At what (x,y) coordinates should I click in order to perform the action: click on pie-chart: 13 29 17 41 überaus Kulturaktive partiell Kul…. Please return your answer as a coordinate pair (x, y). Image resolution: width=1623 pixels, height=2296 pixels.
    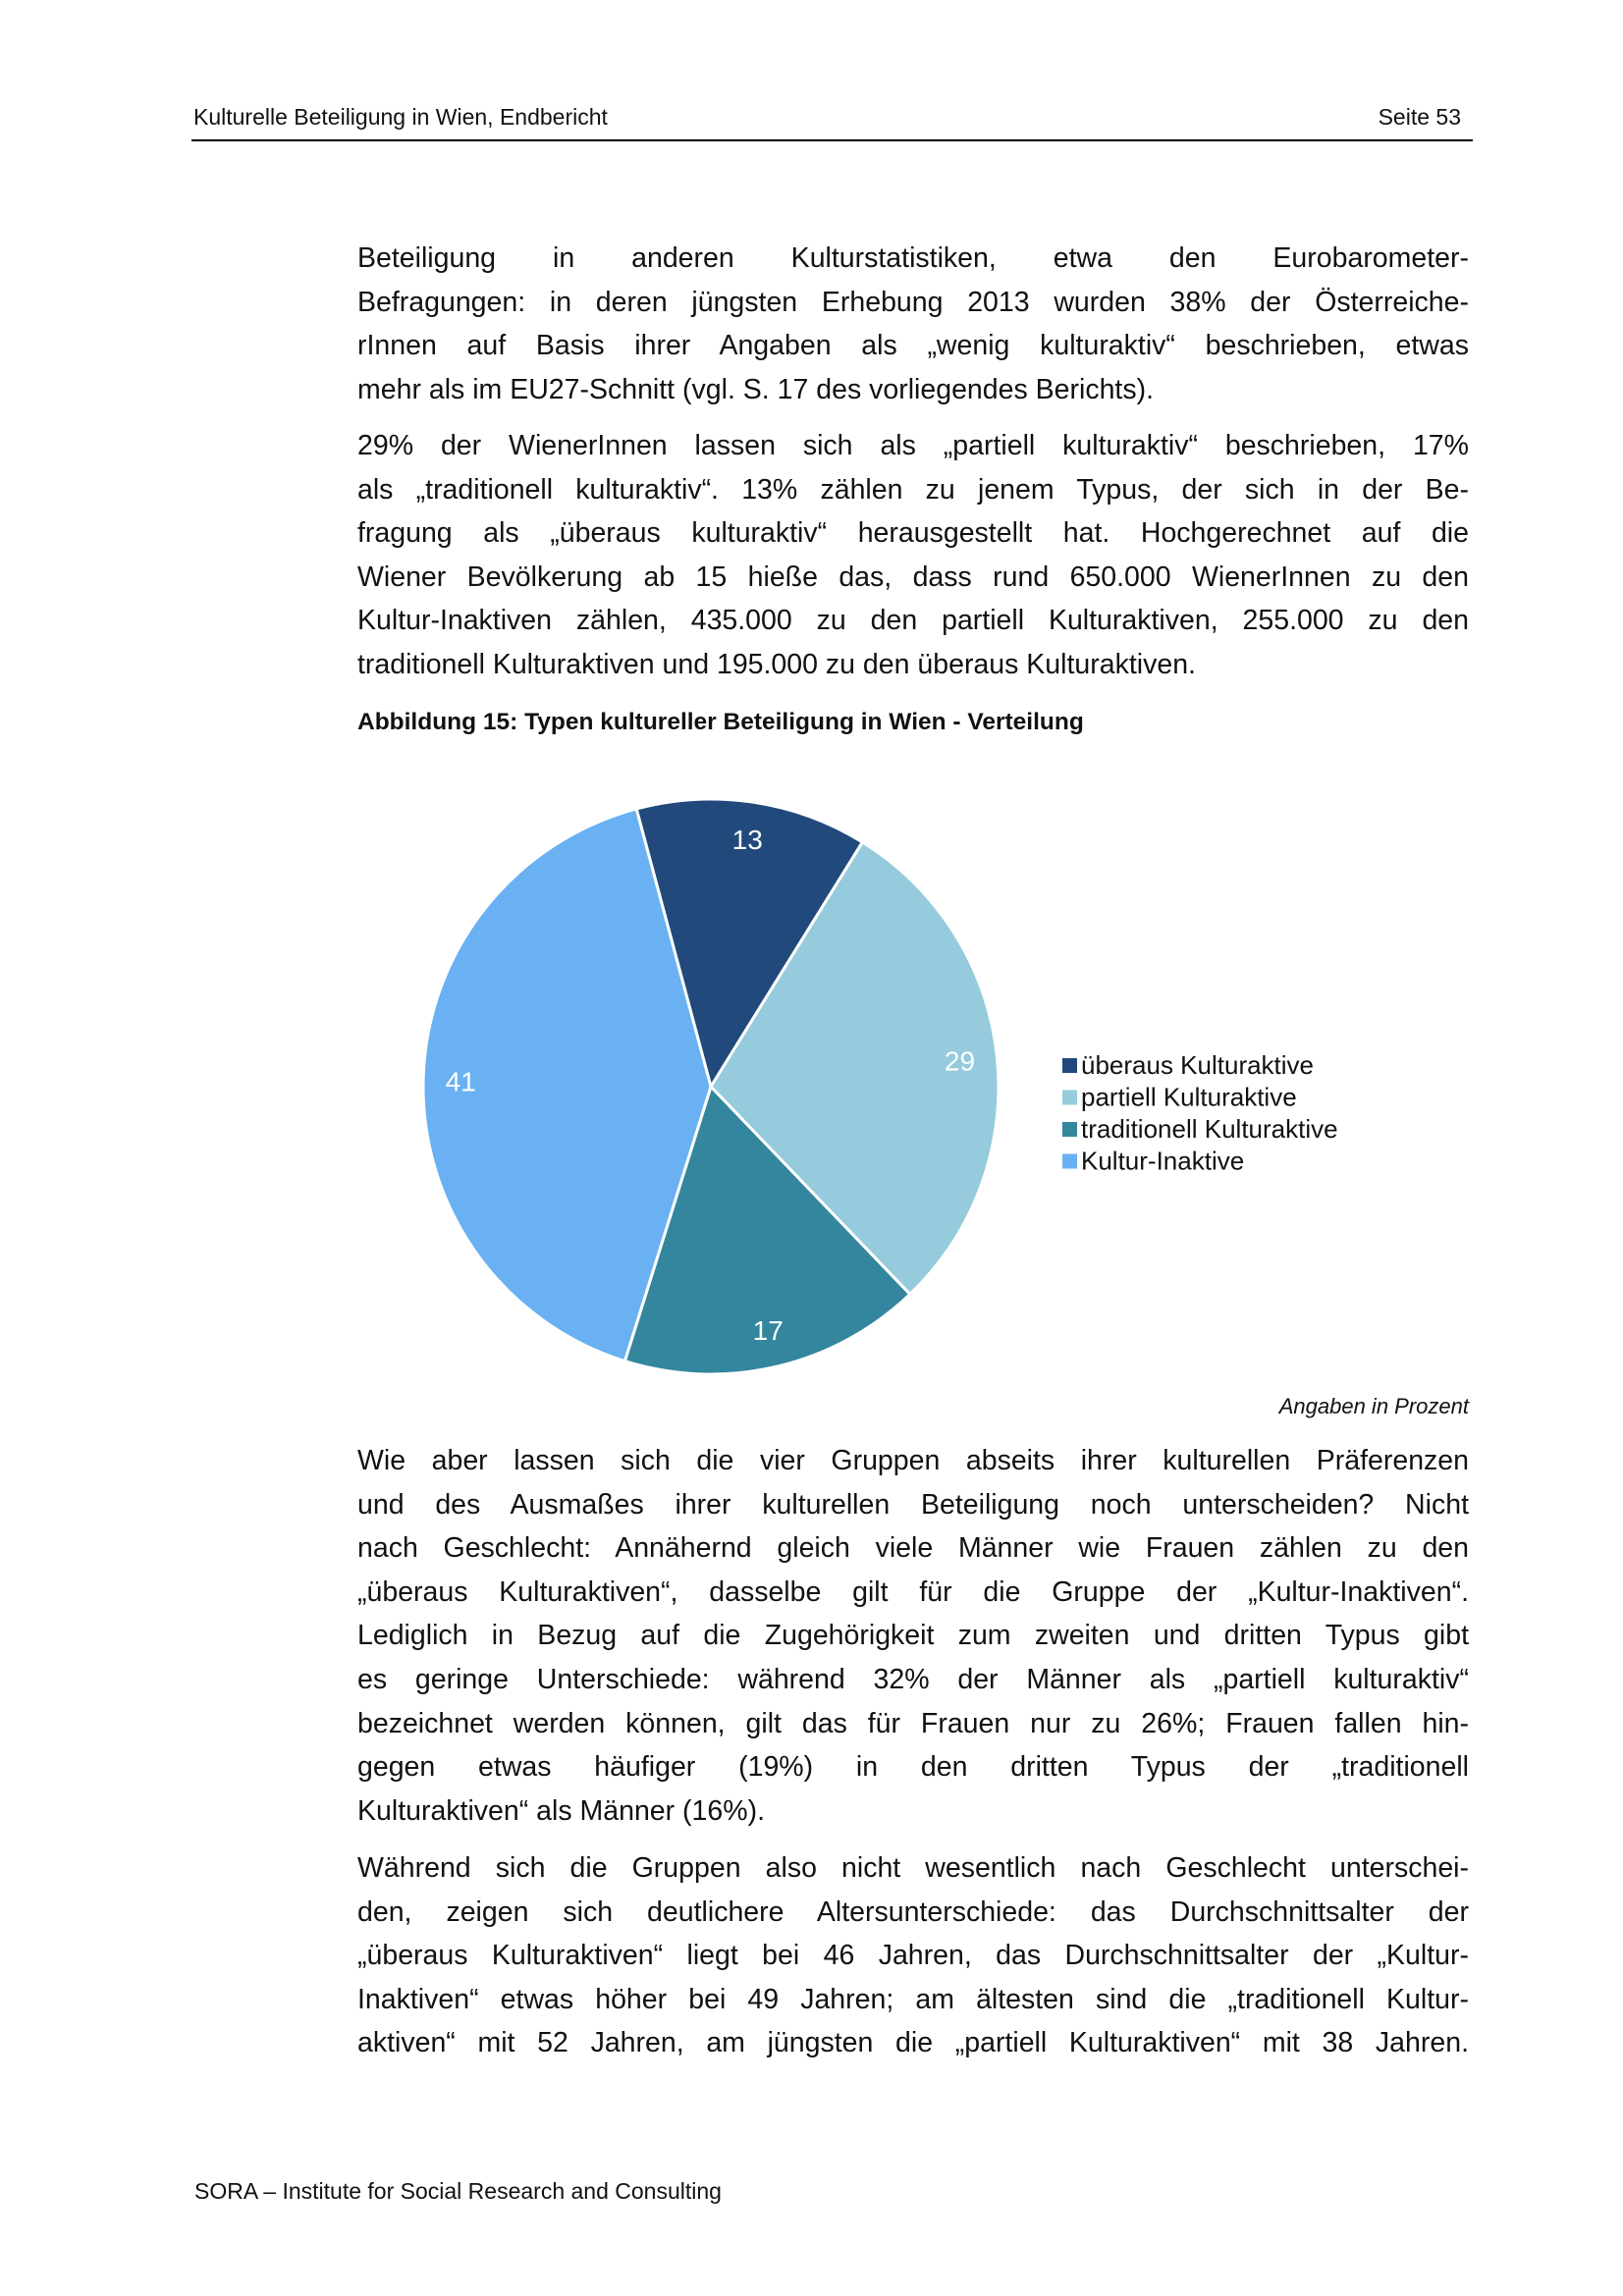
    Looking at the image, I should click on (879, 1086).